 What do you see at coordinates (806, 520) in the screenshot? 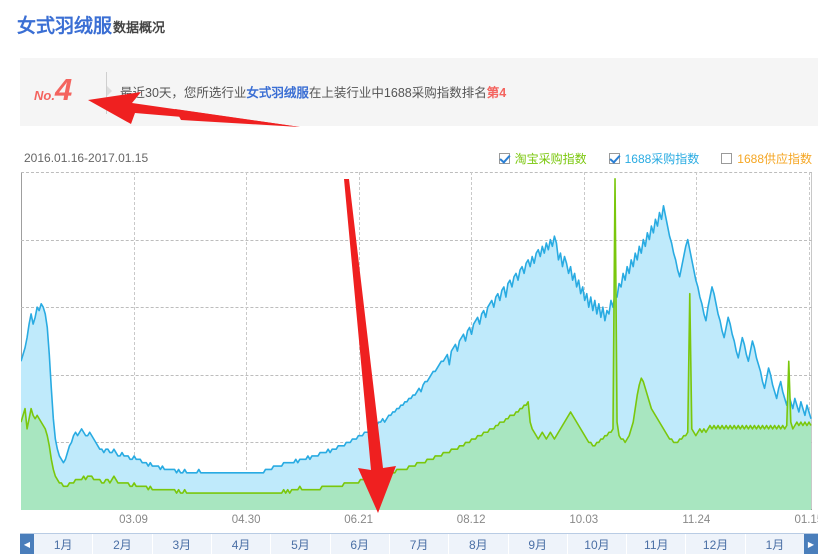
I see `x-axis-tick-label: 01.15` at bounding box center [806, 520].